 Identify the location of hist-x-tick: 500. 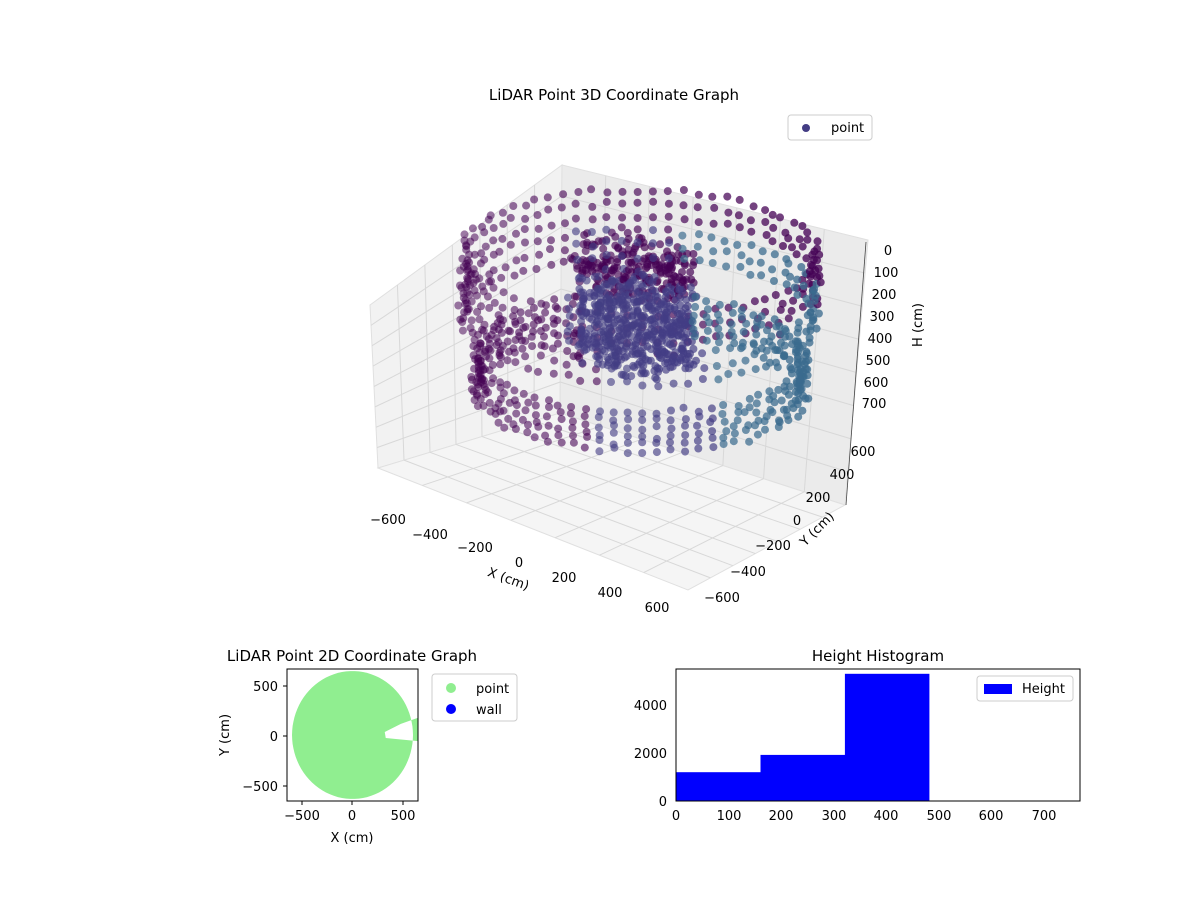
(939, 816).